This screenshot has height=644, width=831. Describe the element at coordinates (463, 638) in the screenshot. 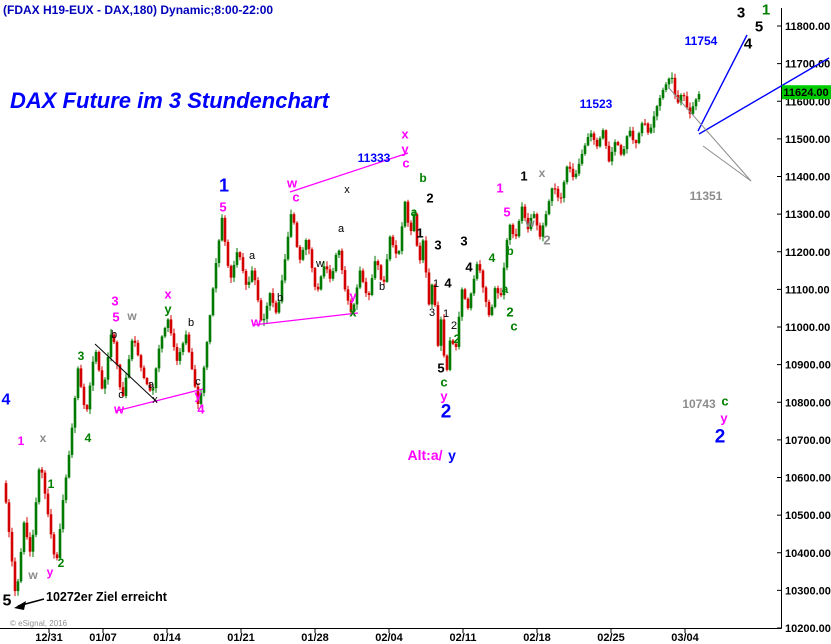

I see `x-axis-label: 02/11` at that location.